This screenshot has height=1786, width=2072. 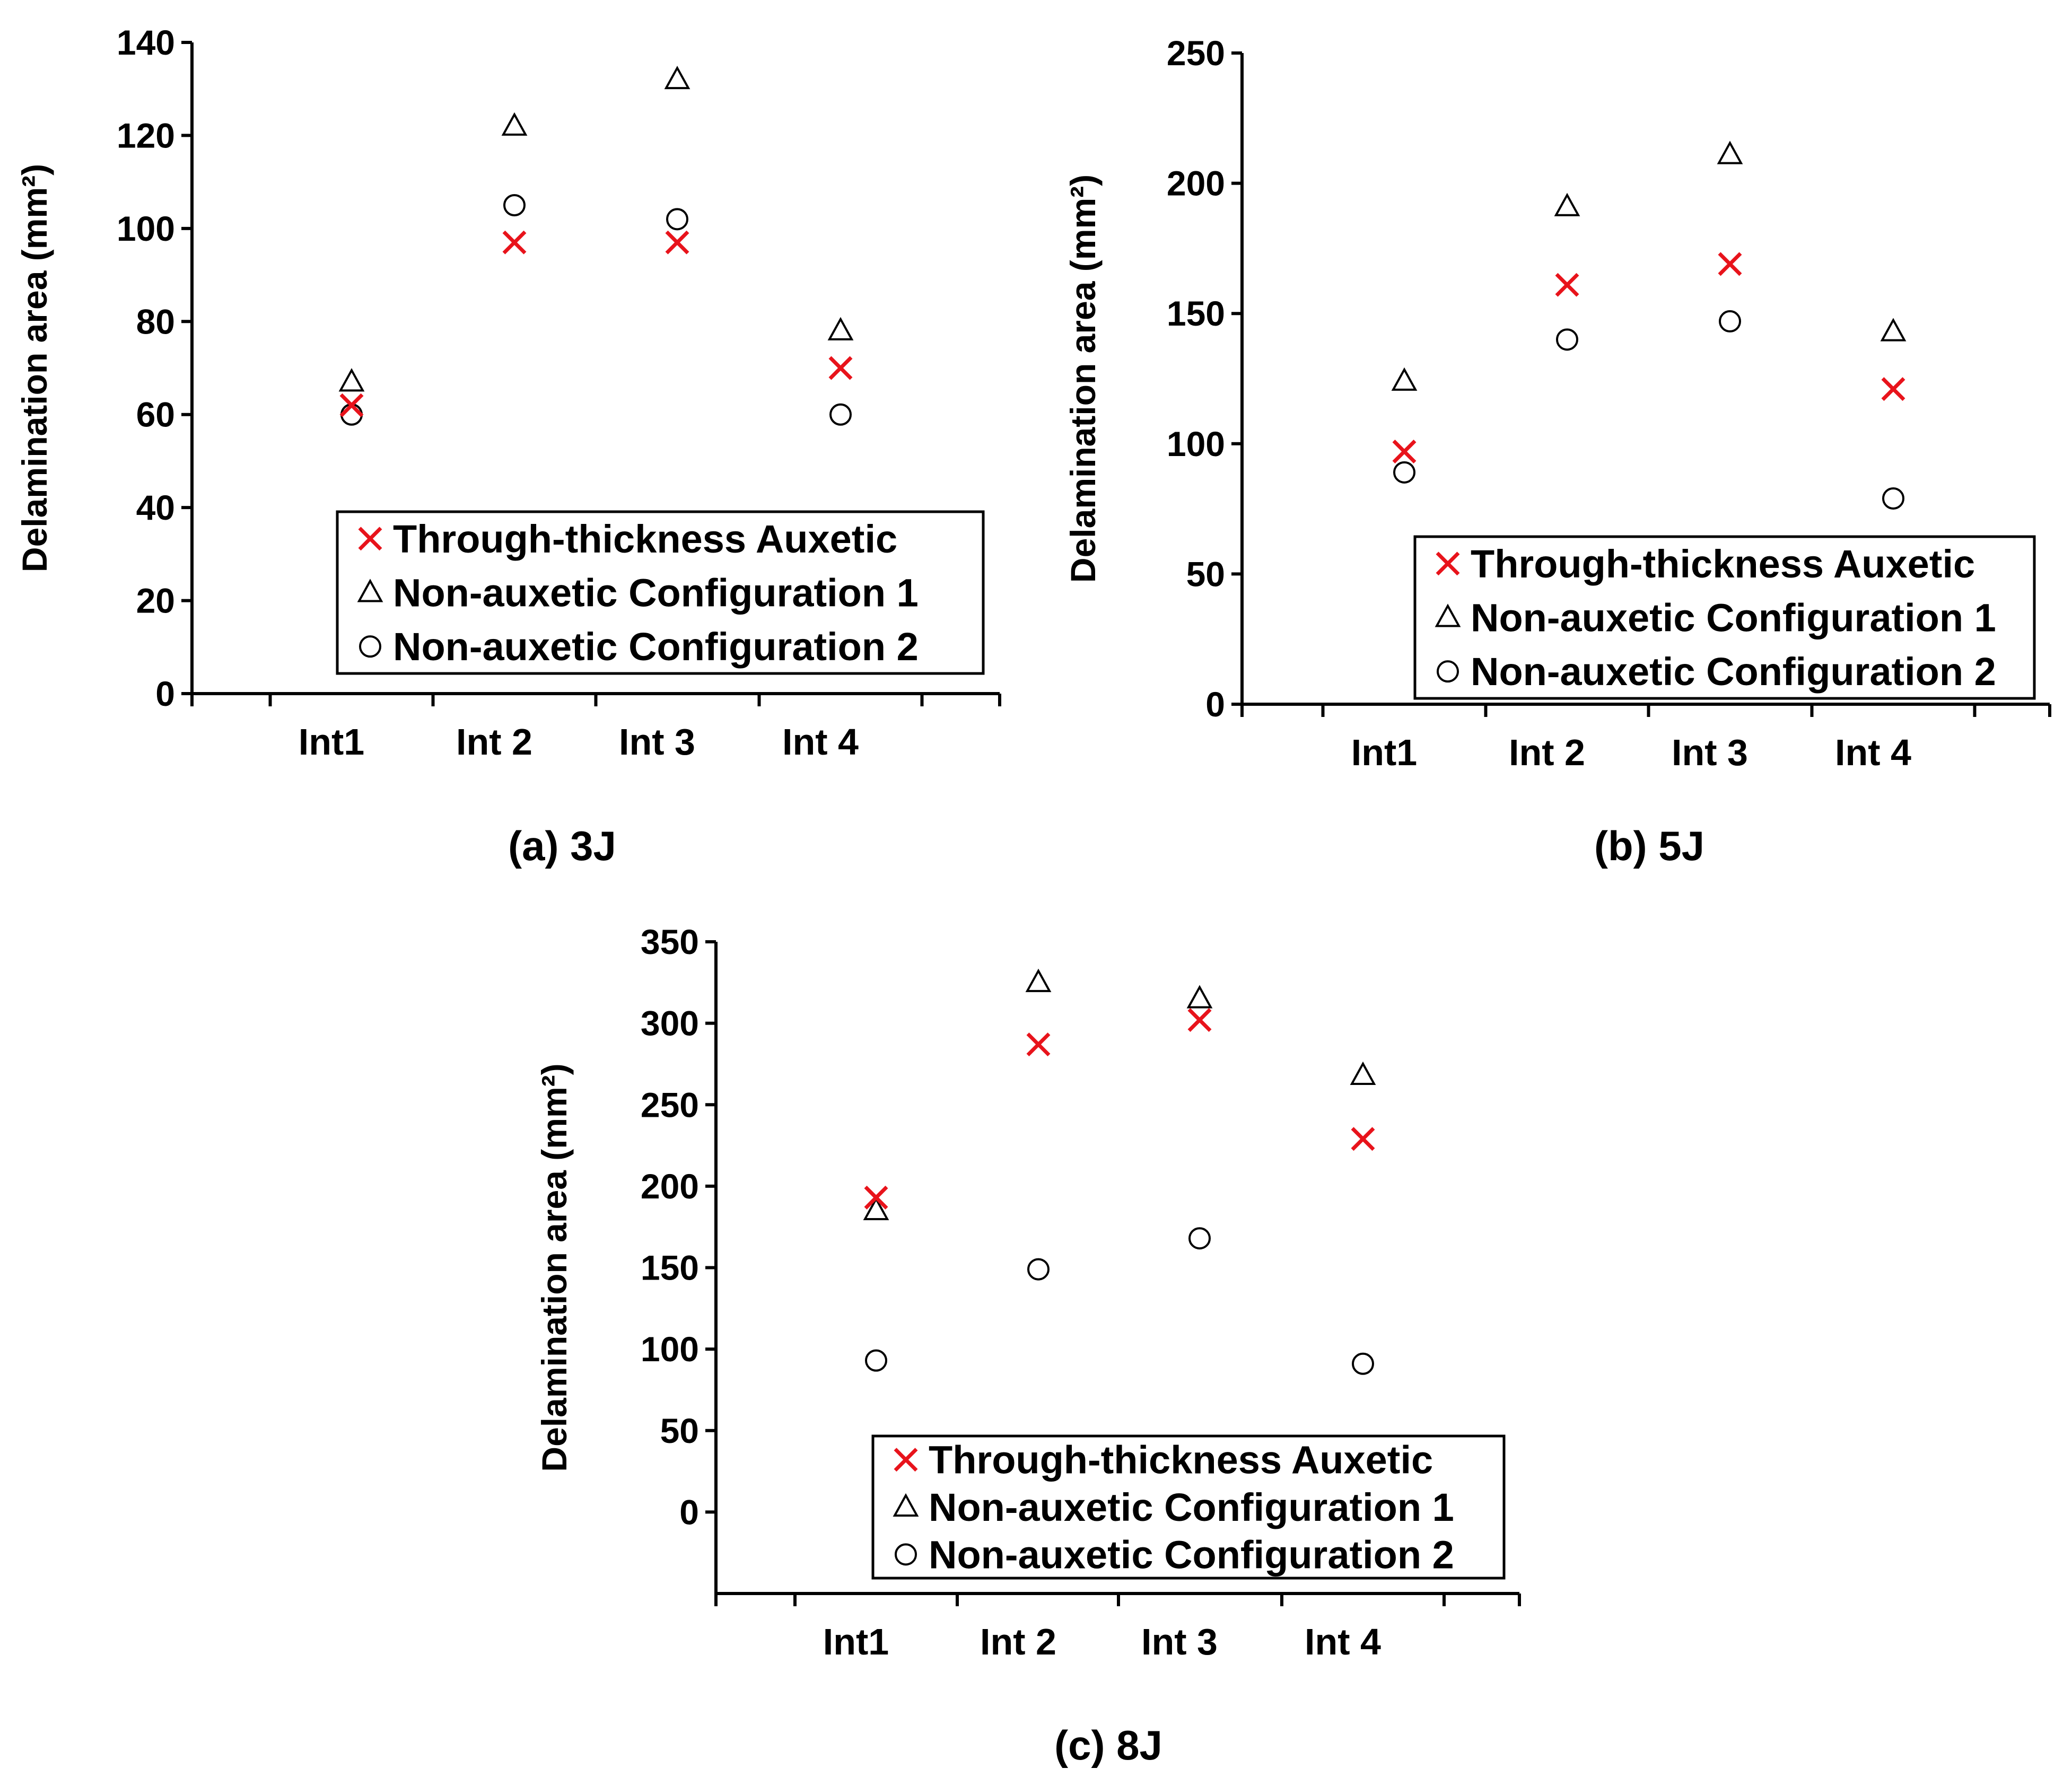 What do you see at coordinates (562, 845) in the screenshot?
I see `chart-caption: (a) 3J` at bounding box center [562, 845].